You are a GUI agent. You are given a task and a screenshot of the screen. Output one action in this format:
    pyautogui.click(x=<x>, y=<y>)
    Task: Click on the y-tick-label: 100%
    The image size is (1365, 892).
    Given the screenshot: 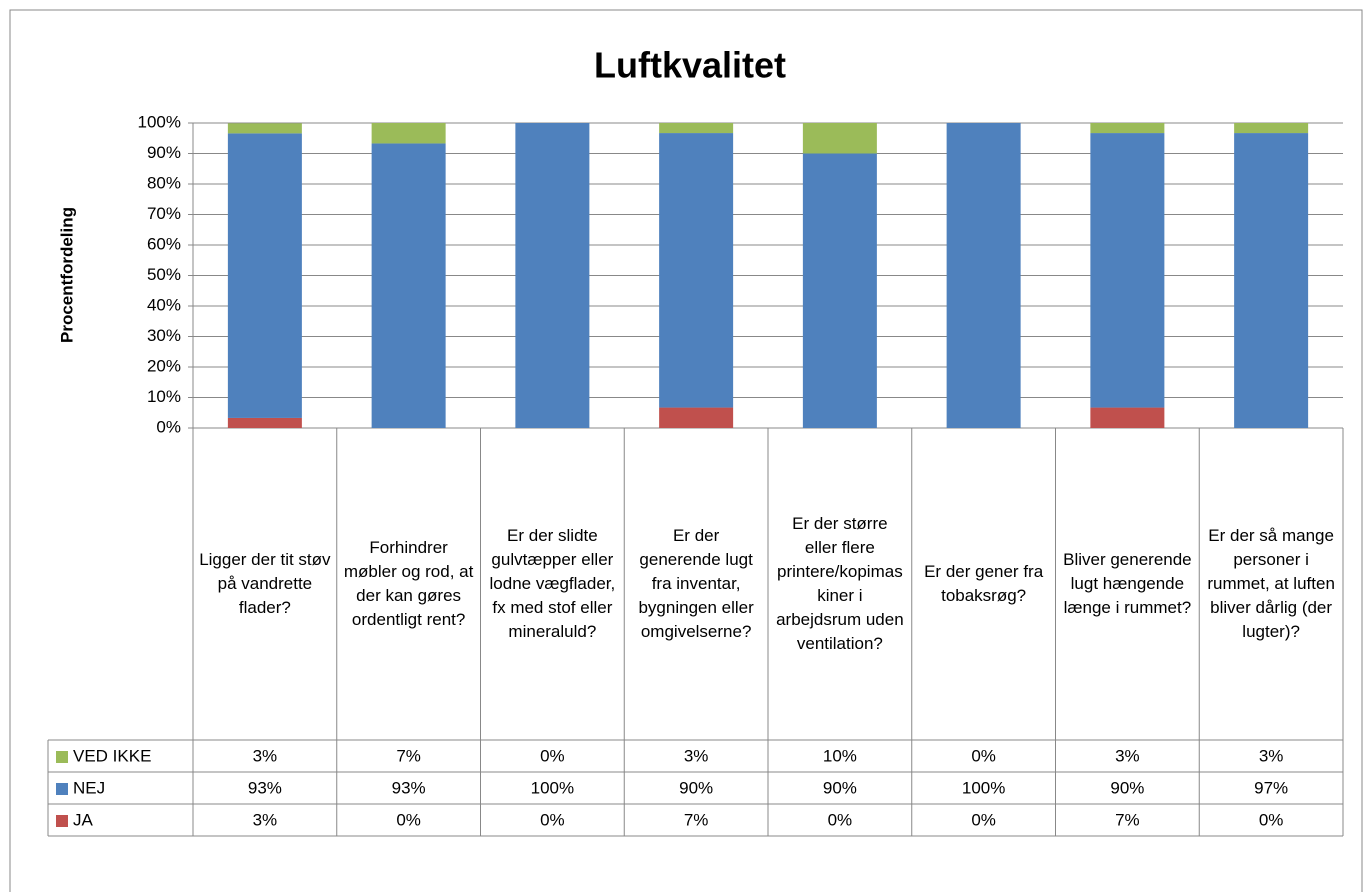 What is the action you would take?
    pyautogui.click(x=159, y=121)
    